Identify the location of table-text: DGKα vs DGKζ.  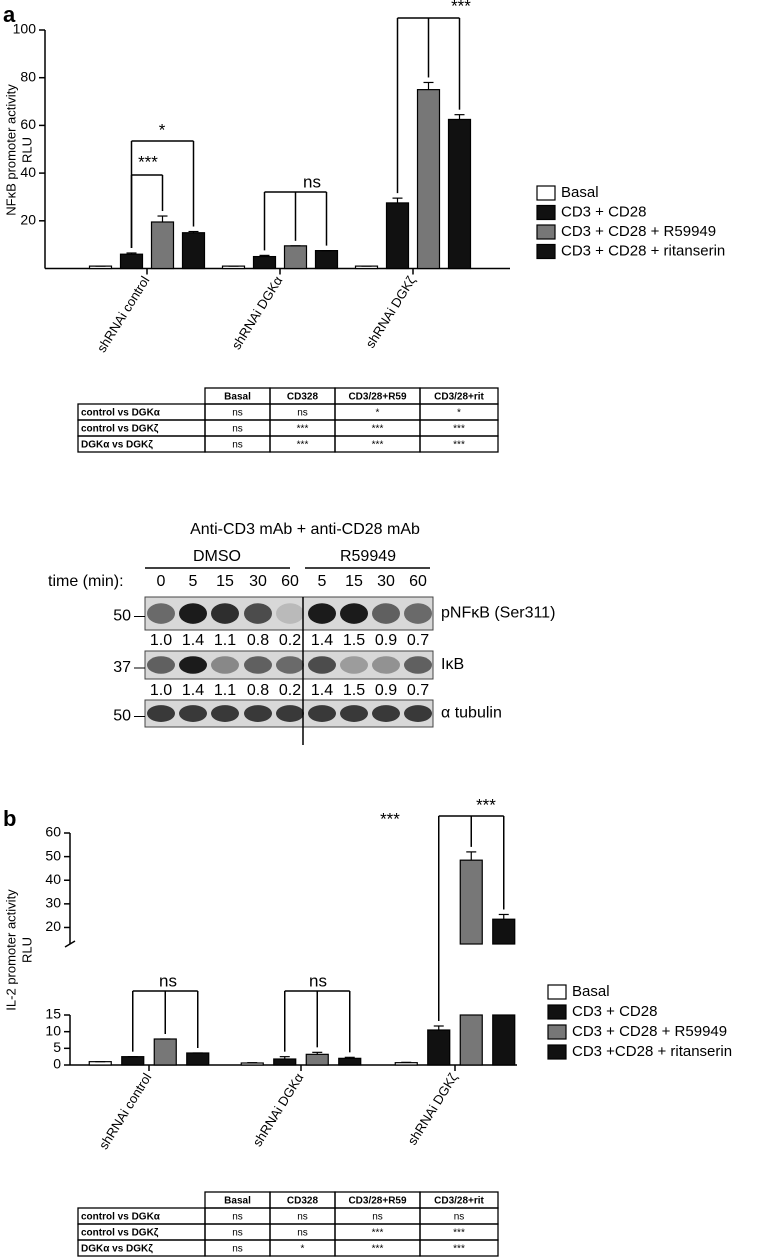
(117, 1249).